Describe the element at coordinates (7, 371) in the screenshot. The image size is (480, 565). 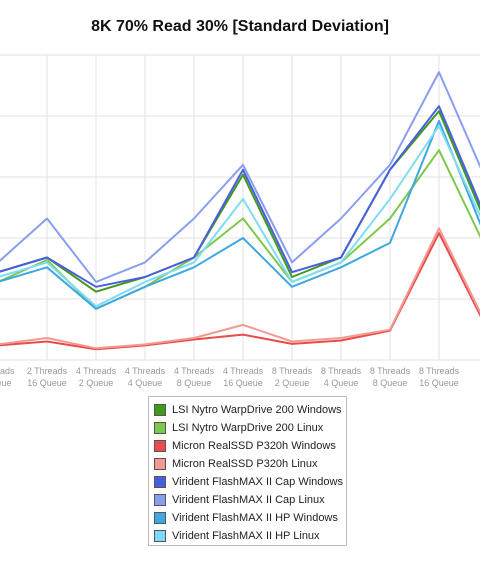
I see `x-tick-label-line1: Threads` at that location.